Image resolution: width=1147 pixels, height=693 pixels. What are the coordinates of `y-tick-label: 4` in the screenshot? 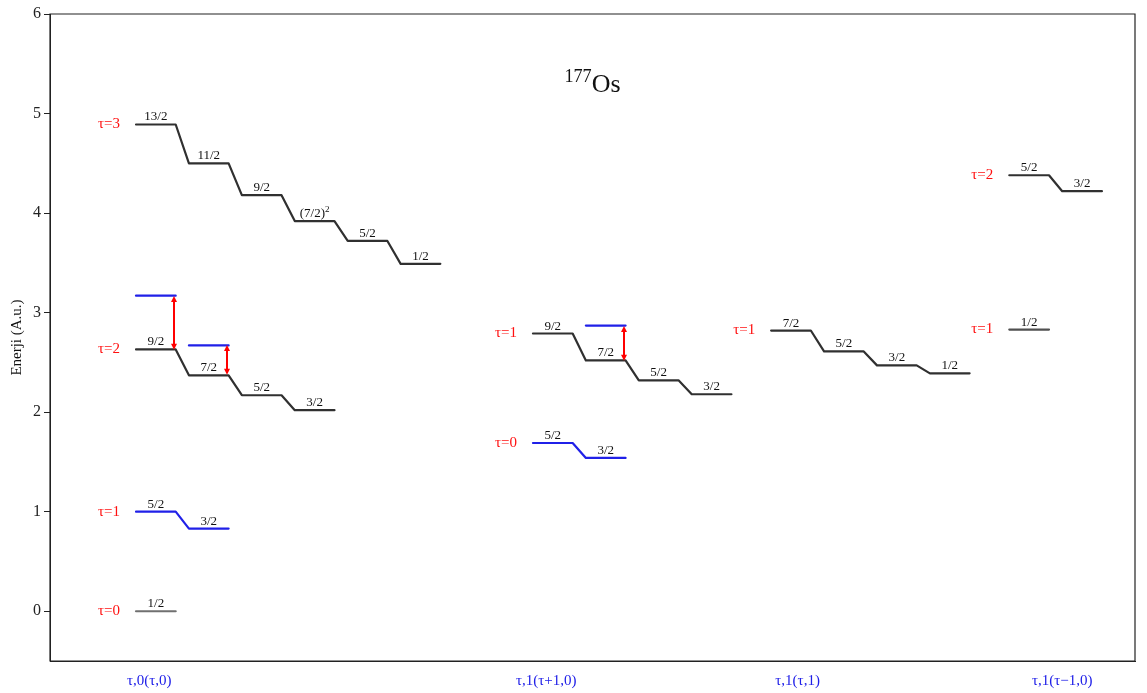 It's located at (37, 212).